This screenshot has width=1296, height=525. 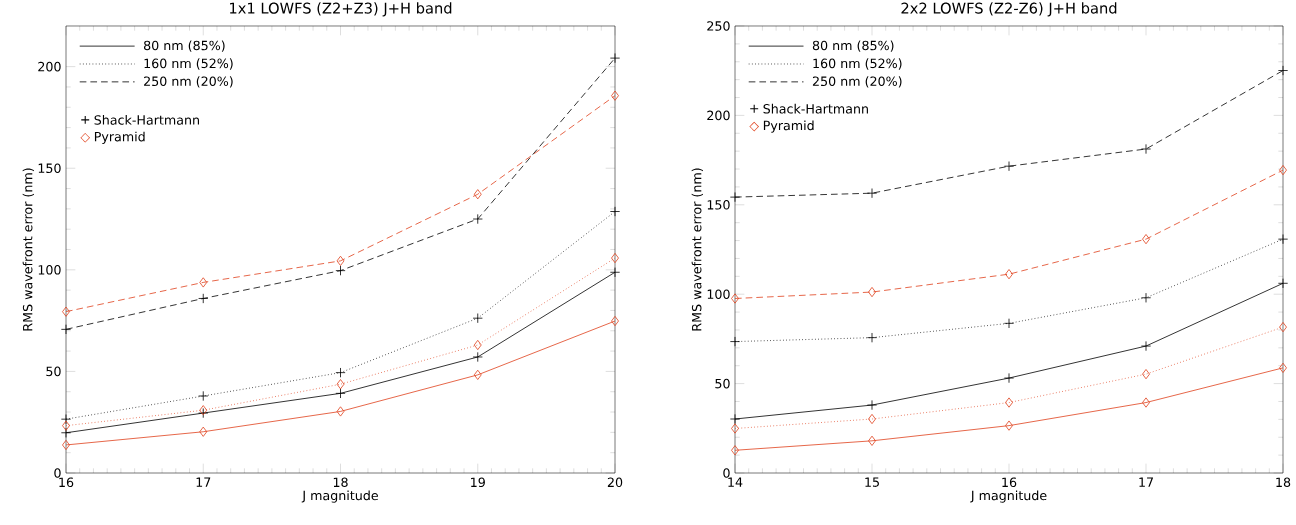 What do you see at coordinates (1009, 9) in the screenshot?
I see `chart-title: 2x2 LOWFS (Z2-Z6) J+H band` at bounding box center [1009, 9].